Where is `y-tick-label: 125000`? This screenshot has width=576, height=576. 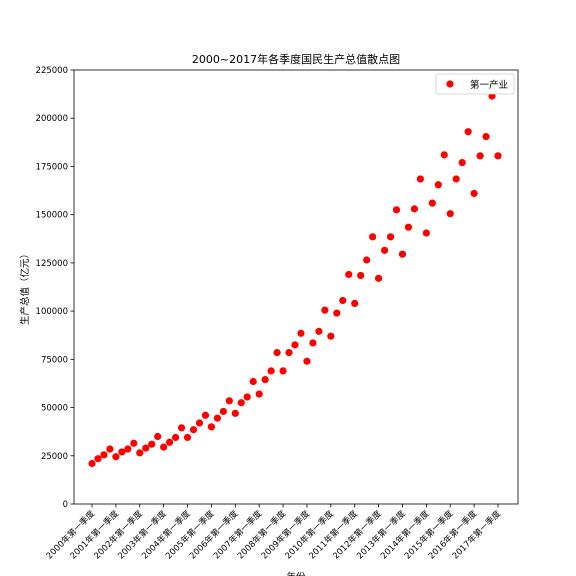 y-tick-label: 125000 is located at coordinates (52, 264).